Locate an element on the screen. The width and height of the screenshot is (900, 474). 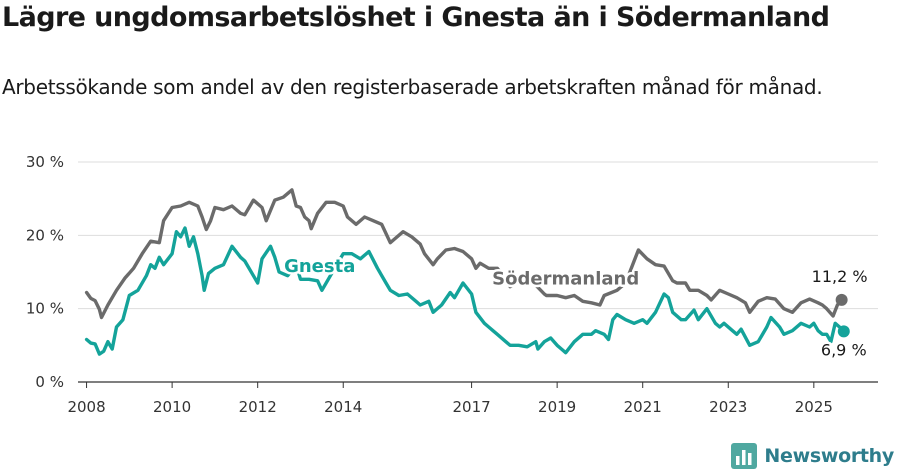
x-tick-label: 2012 is located at coordinates (258, 407).